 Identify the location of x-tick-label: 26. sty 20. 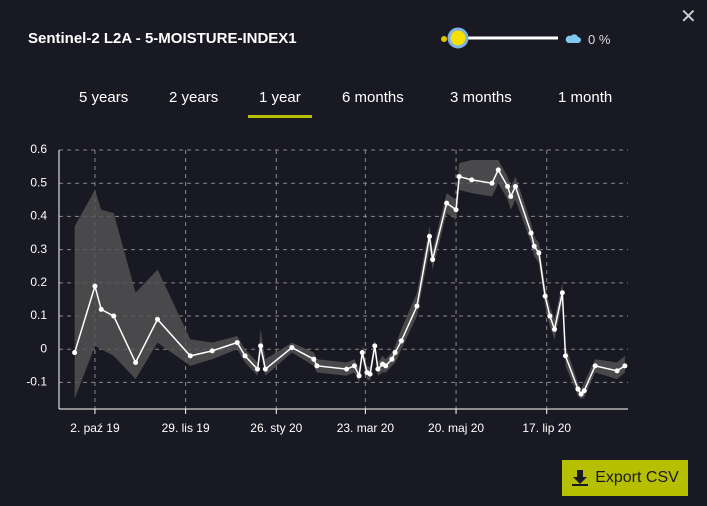
(276, 428).